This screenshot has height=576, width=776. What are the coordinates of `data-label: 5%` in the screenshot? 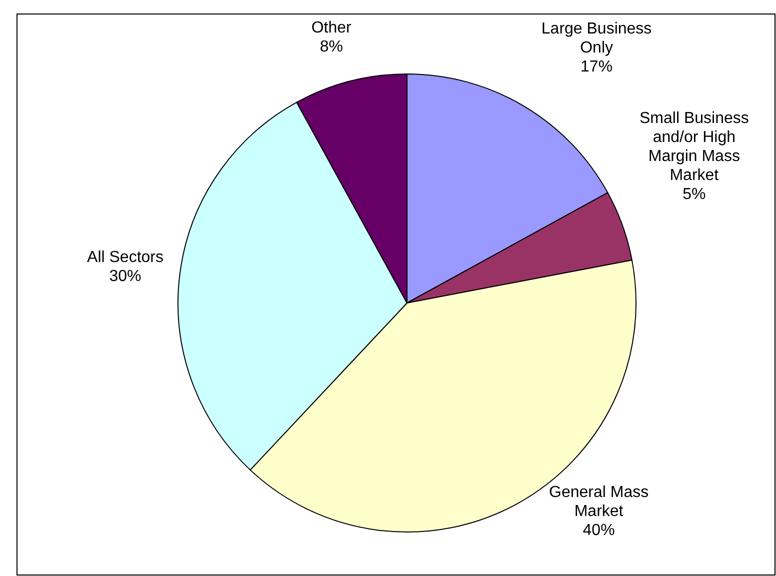 It's located at (694, 195).